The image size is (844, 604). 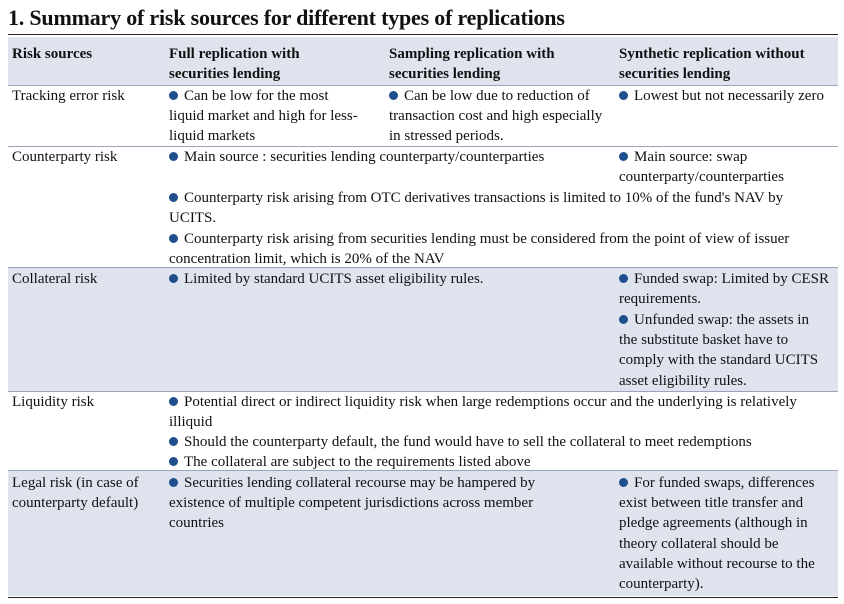 I want to click on tracking-synthetic-text: Lowest but not necessarily zero, so click(x=729, y=96).